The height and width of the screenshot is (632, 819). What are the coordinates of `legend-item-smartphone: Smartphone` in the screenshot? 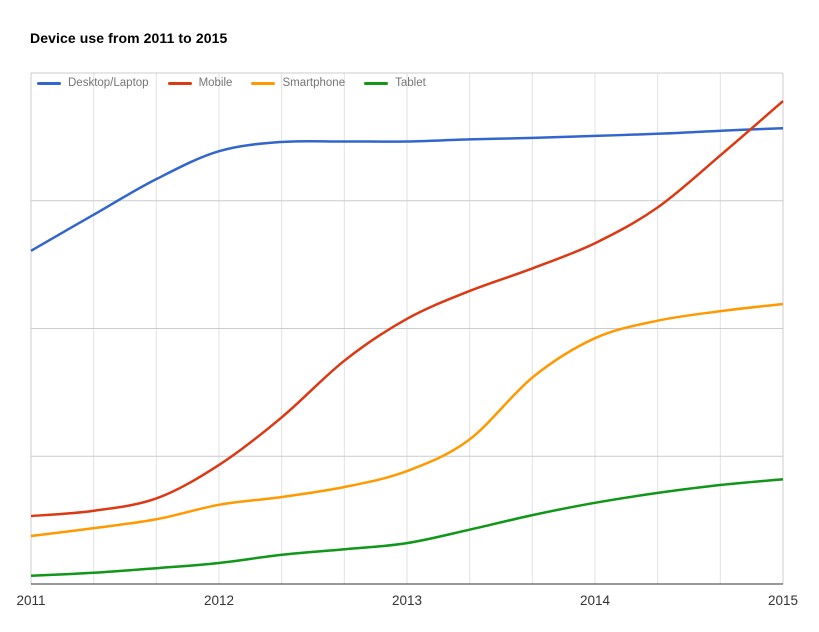 It's located at (298, 83).